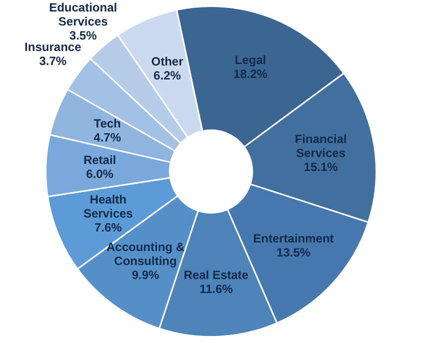 This screenshot has height=343, width=422. Describe the element at coordinates (293, 253) in the screenshot. I see `data-label: 13.5%` at that location.